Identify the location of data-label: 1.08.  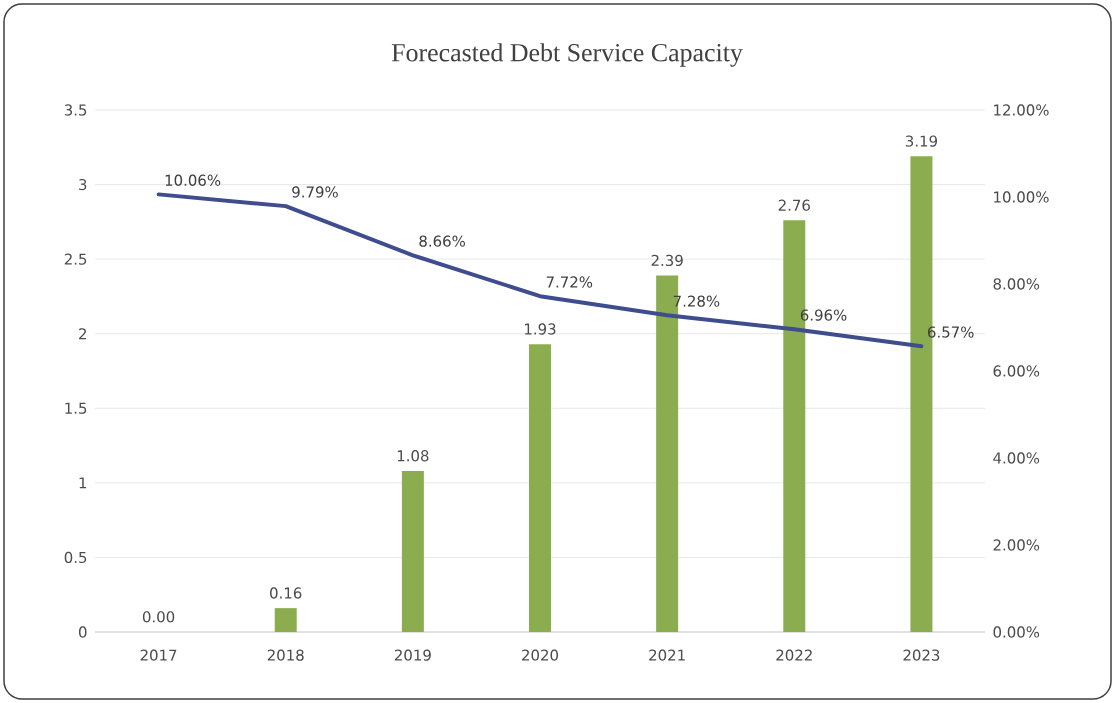
(413, 456).